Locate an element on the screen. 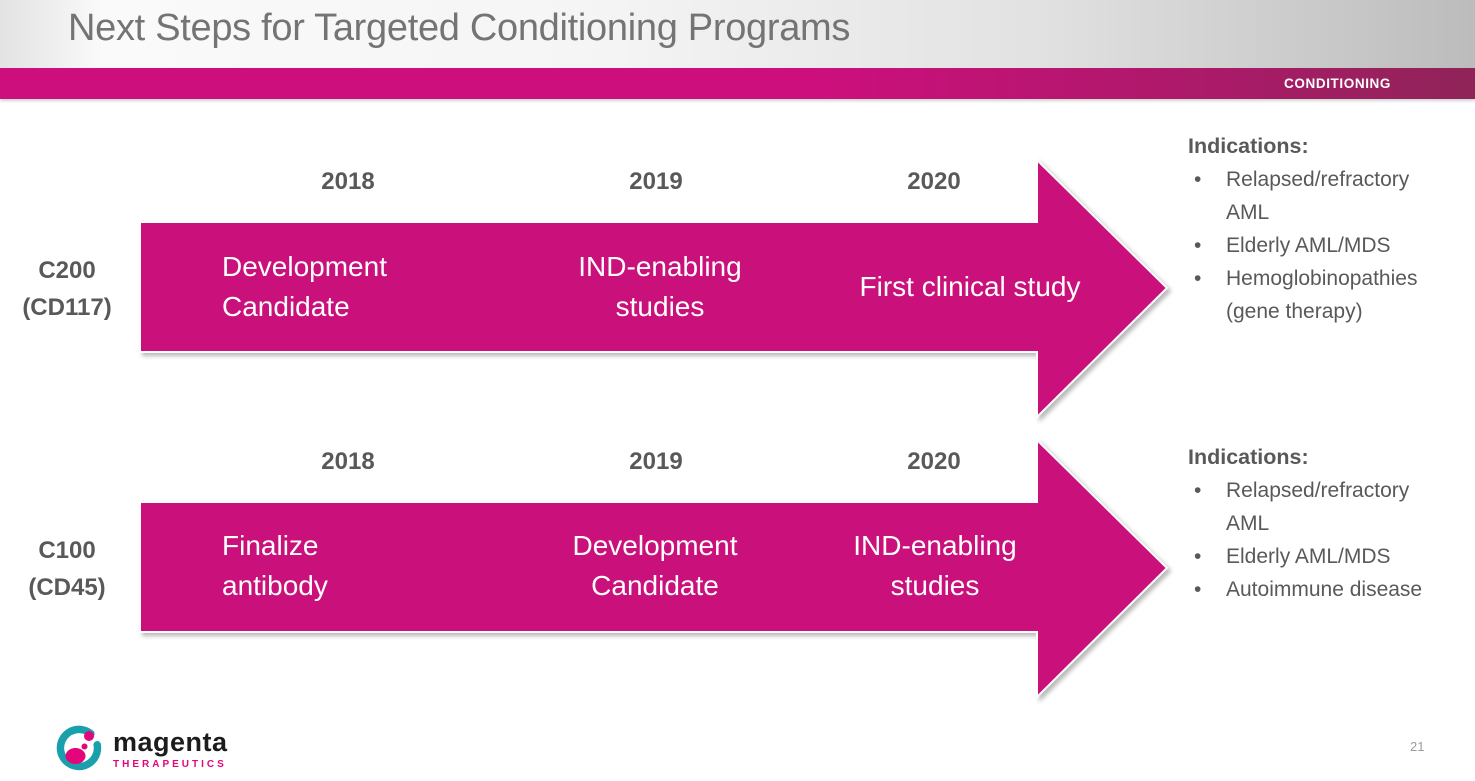 This screenshot has height=781, width=1475. title-strip is located at coordinates (737, 34).